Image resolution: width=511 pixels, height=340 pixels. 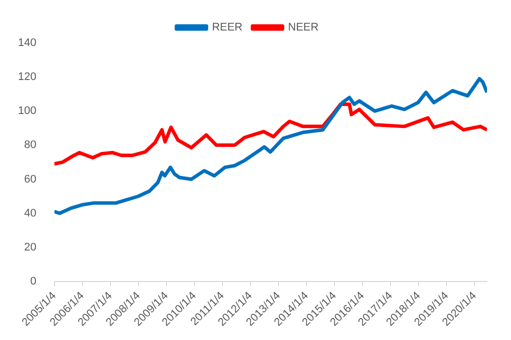 I want to click on y-tick-label: 120, so click(x=27, y=77).